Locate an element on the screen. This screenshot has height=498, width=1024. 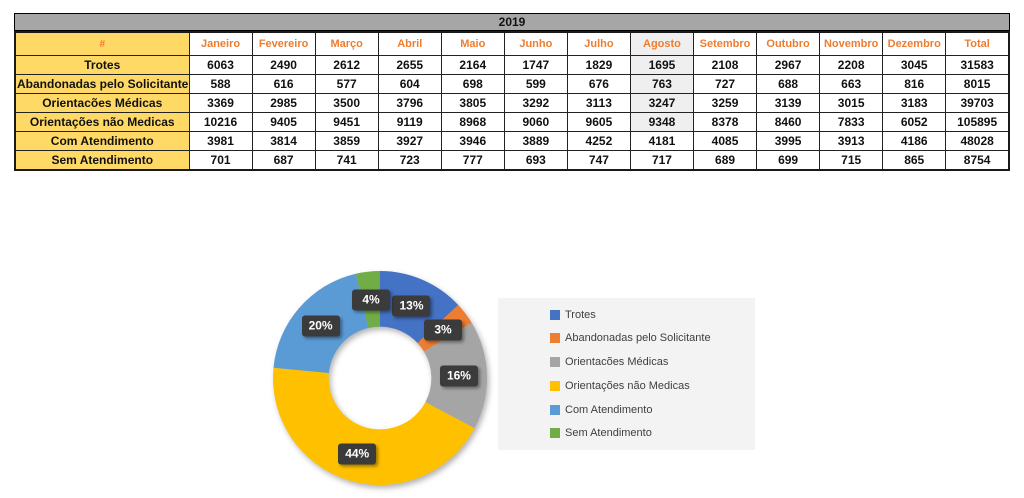
column-header-mar-o: Março is located at coordinates (346, 43).